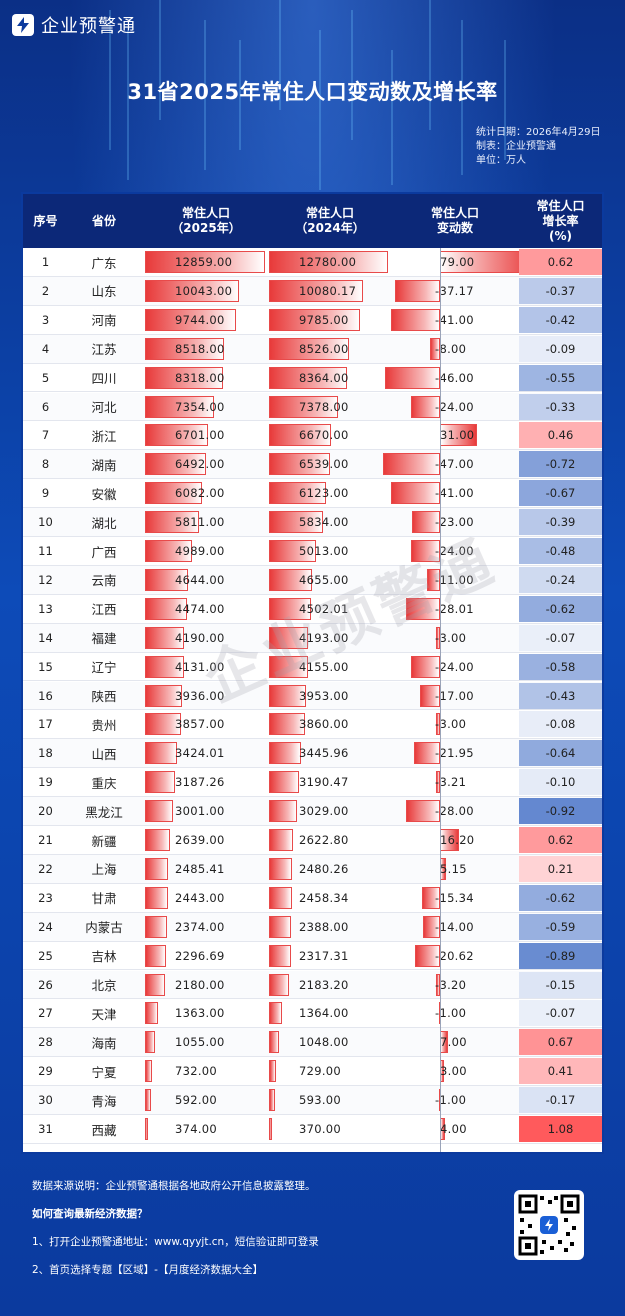 The width and height of the screenshot is (625, 1316). Describe the element at coordinates (324, 811) in the screenshot. I see `value-pop2024: 3029.00` at that location.